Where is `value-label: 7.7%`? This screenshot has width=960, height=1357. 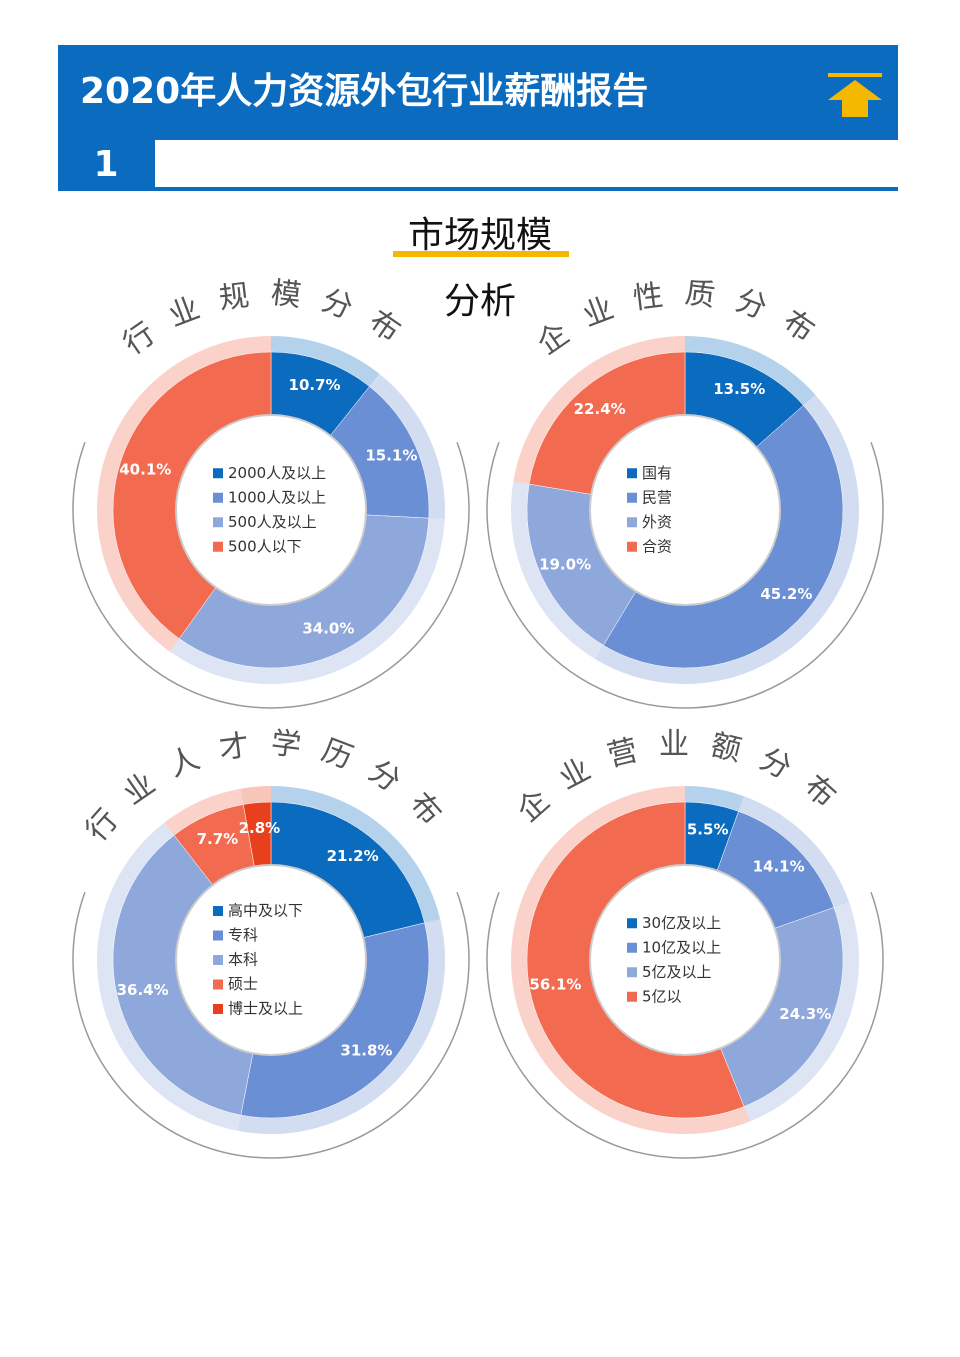 value-label: 7.7% is located at coordinates (218, 839).